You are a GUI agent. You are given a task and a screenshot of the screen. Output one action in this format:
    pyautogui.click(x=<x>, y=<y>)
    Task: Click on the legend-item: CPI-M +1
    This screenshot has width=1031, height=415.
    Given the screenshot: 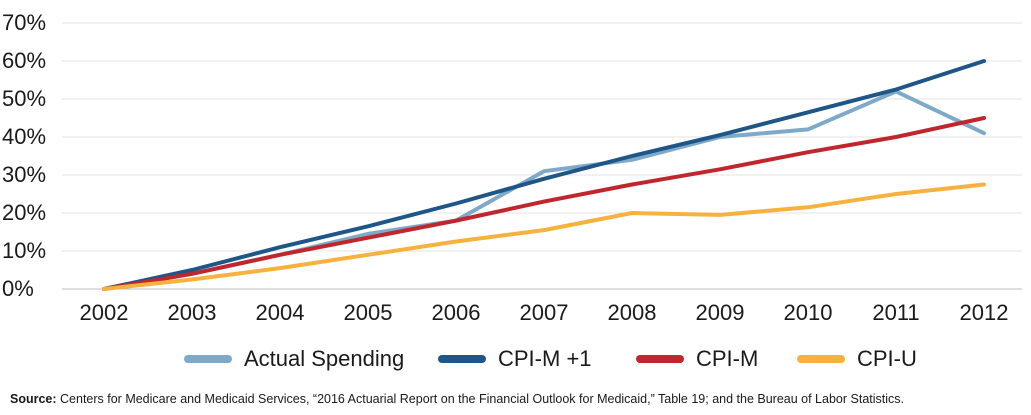 What is the action you would take?
    pyautogui.click(x=515, y=359)
    